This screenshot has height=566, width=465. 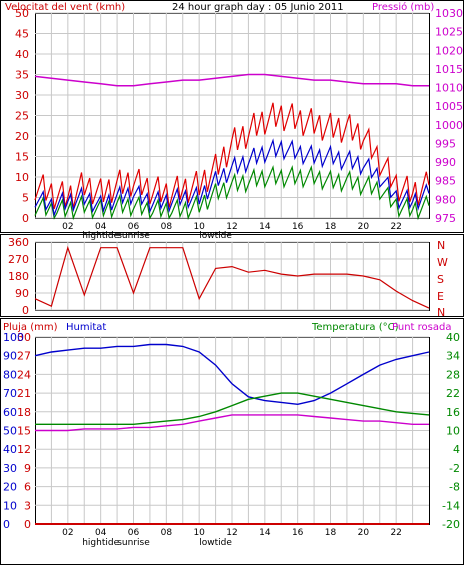 What do you see at coordinates (10, 356) in the screenshot?
I see `humidity-tick-label: 90` at bounding box center [10, 356].